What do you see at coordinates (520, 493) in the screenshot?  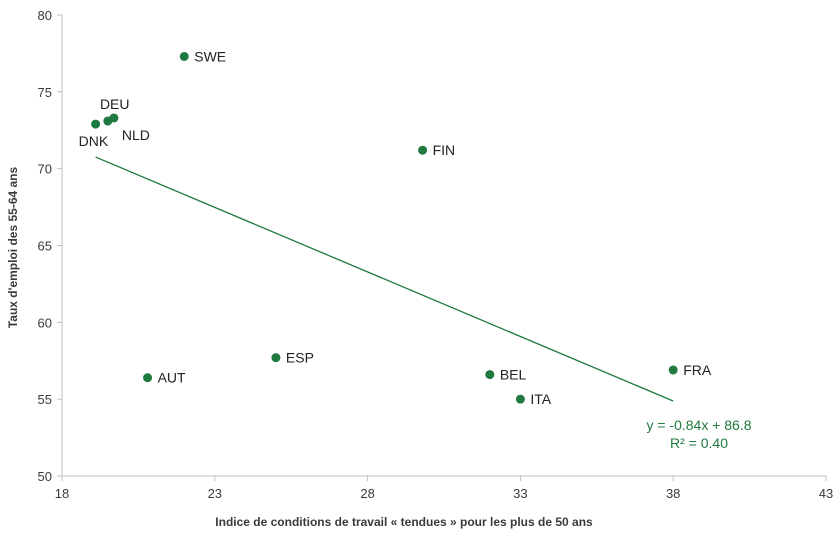 I see `x-tick-label: 33` at bounding box center [520, 493].